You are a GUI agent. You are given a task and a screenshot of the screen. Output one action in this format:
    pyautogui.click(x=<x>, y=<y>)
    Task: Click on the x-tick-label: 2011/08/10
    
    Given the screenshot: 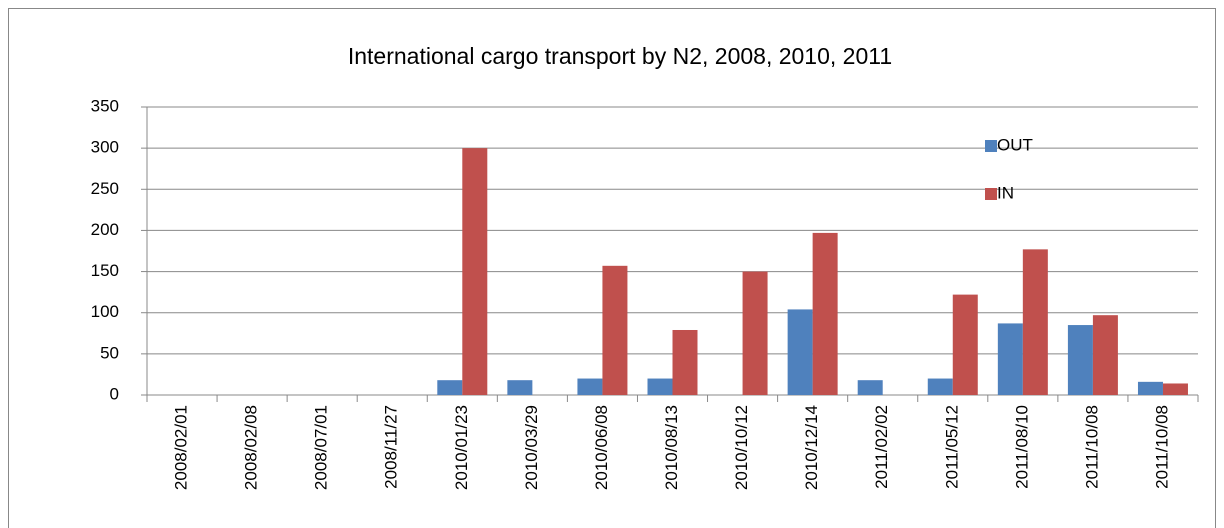 What is the action you would take?
    pyautogui.click(x=1021, y=447)
    